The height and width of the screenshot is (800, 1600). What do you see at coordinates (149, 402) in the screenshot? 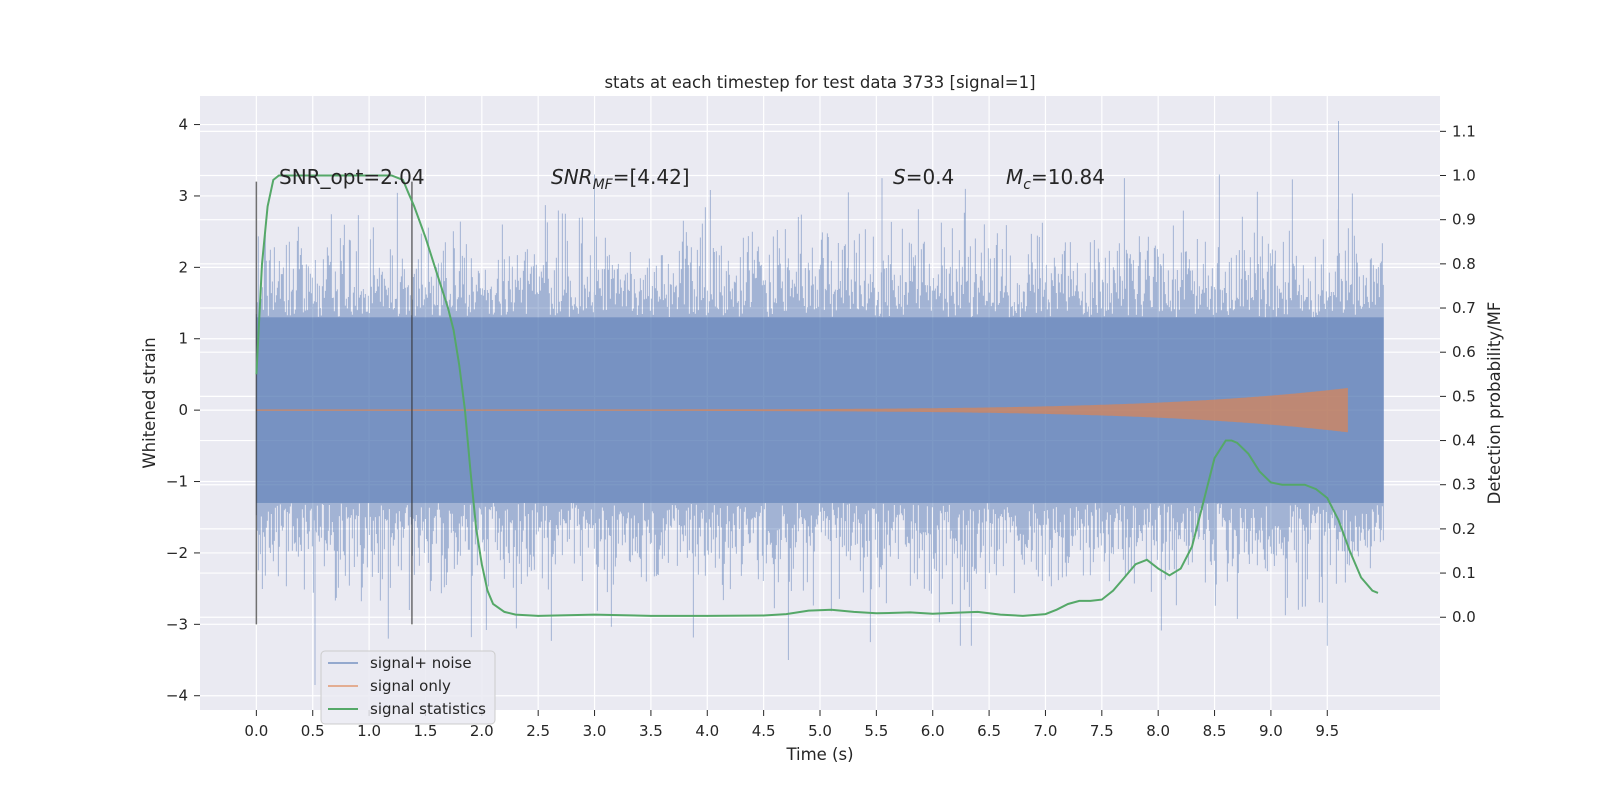
I see `y-axis-label: Whitened strain` at bounding box center [149, 402].